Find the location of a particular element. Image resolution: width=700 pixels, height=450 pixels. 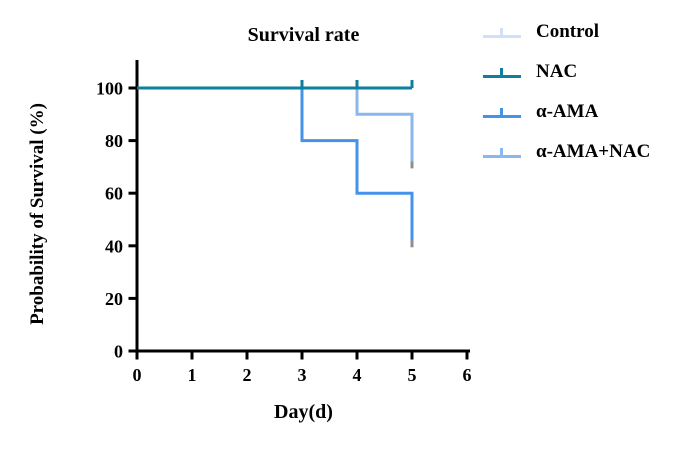

x-axis-label: Day(d) is located at coordinates (303, 412).